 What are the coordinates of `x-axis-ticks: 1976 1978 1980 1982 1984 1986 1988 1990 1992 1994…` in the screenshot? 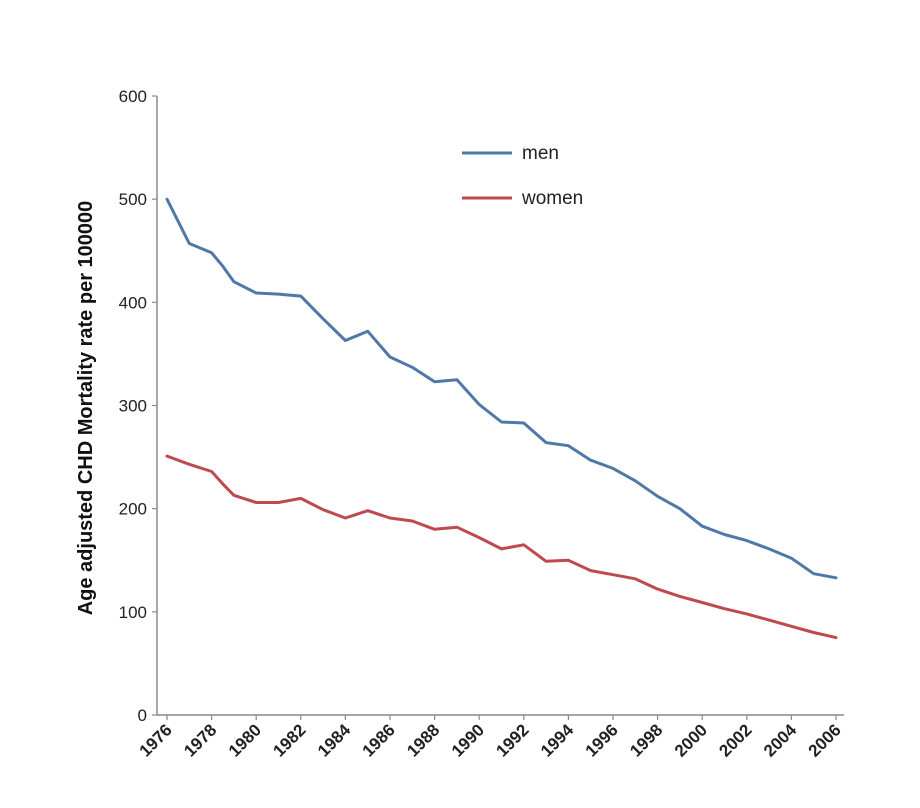 It's located at (490, 738).